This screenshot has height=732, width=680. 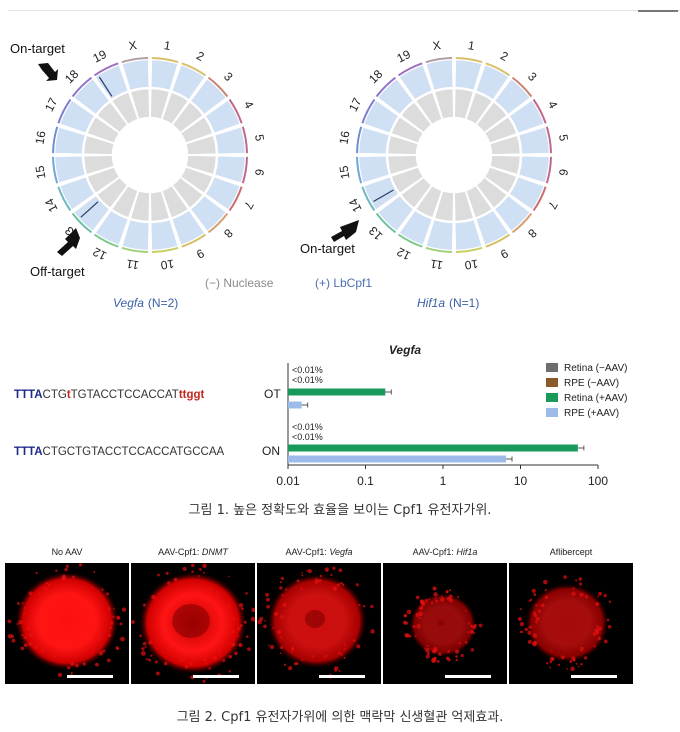 What do you see at coordinates (591, 383) in the screenshot?
I see `legend-label-1: RPE (−AAV)` at bounding box center [591, 383].